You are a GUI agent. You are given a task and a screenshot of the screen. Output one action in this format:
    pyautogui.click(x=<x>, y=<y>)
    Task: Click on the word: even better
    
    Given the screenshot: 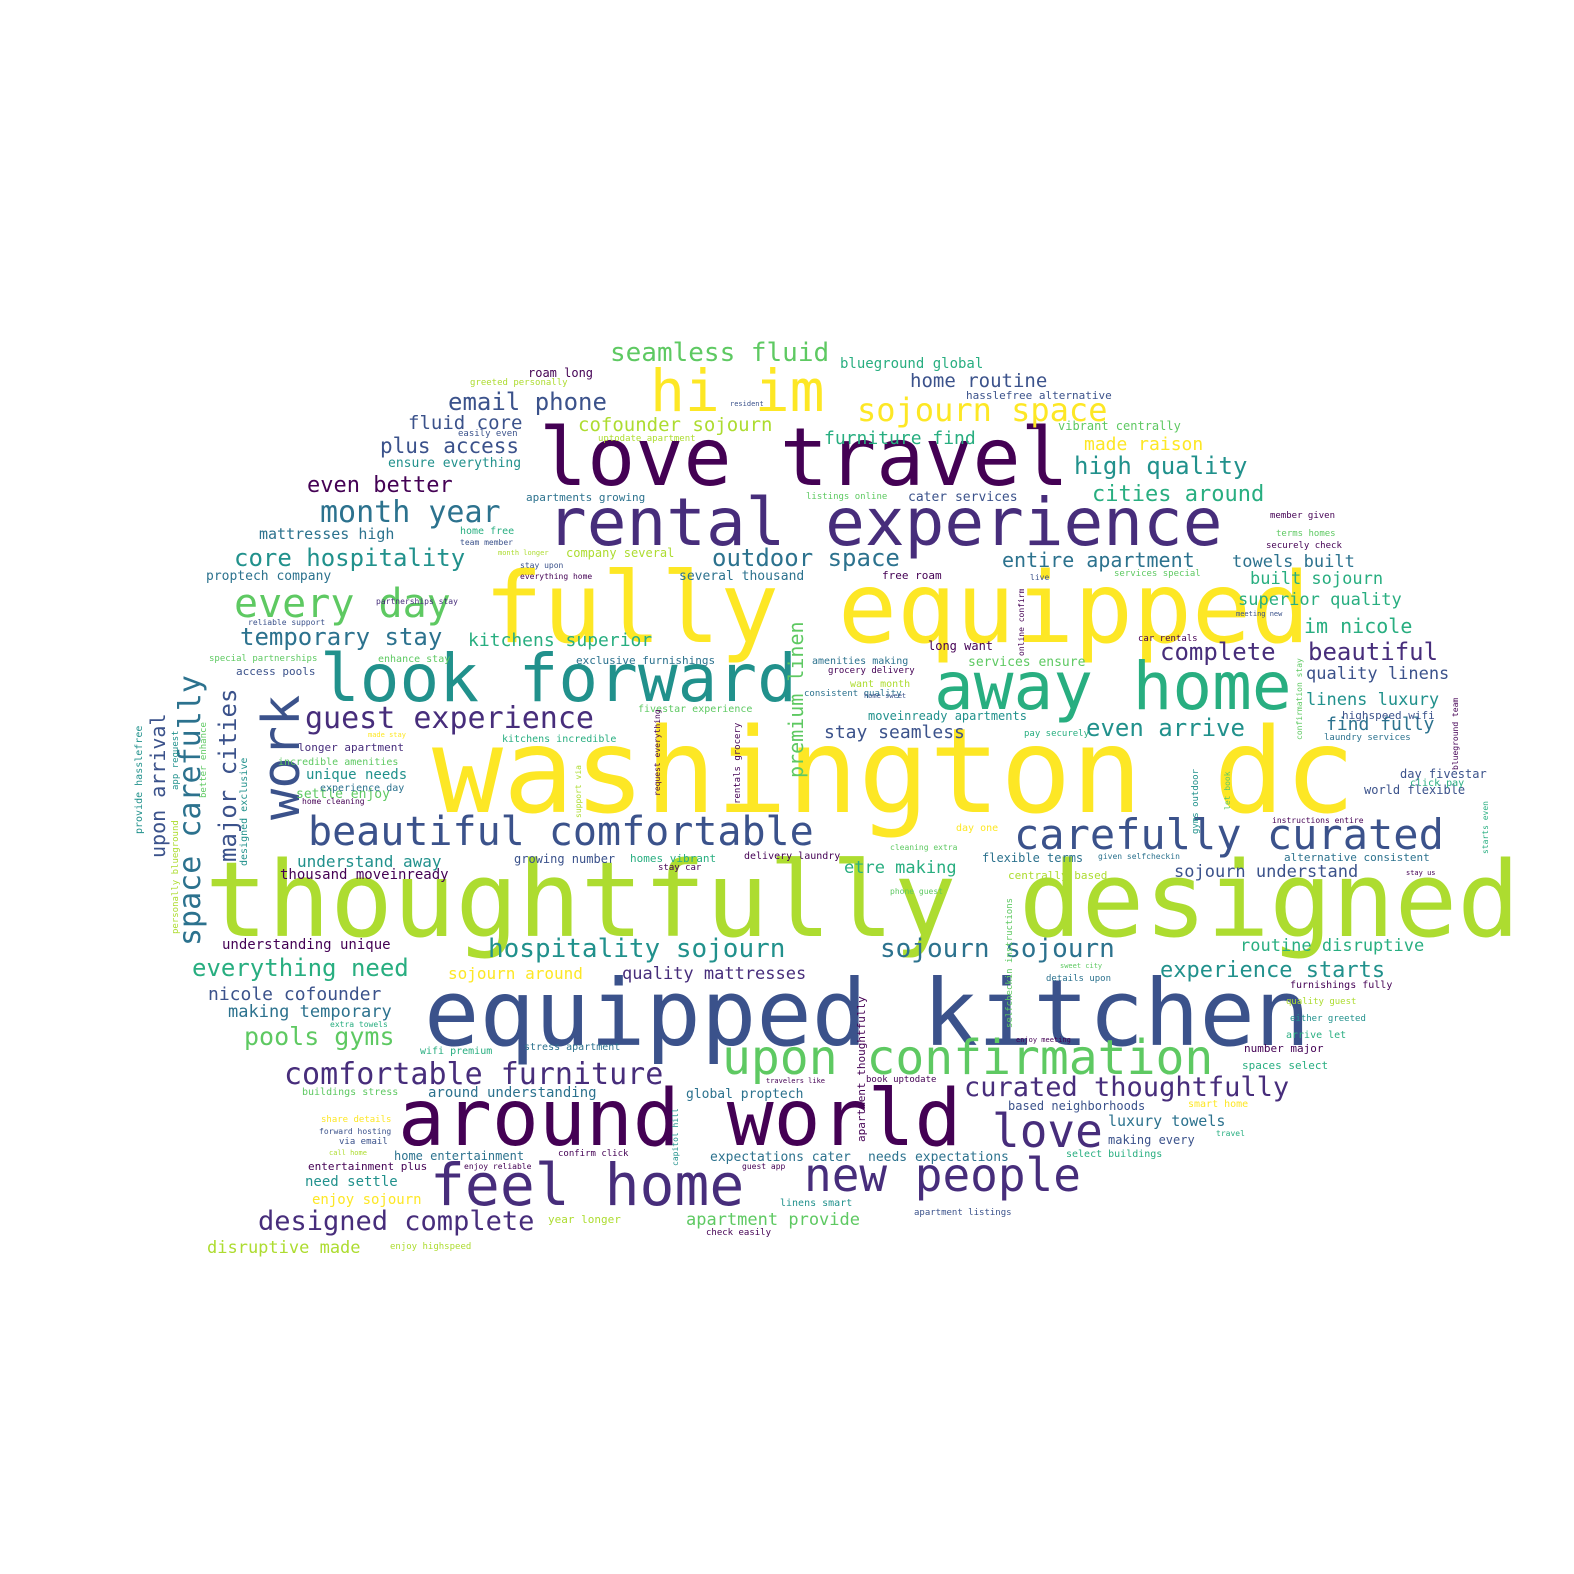 What is the action you would take?
    pyautogui.click(x=380, y=485)
    